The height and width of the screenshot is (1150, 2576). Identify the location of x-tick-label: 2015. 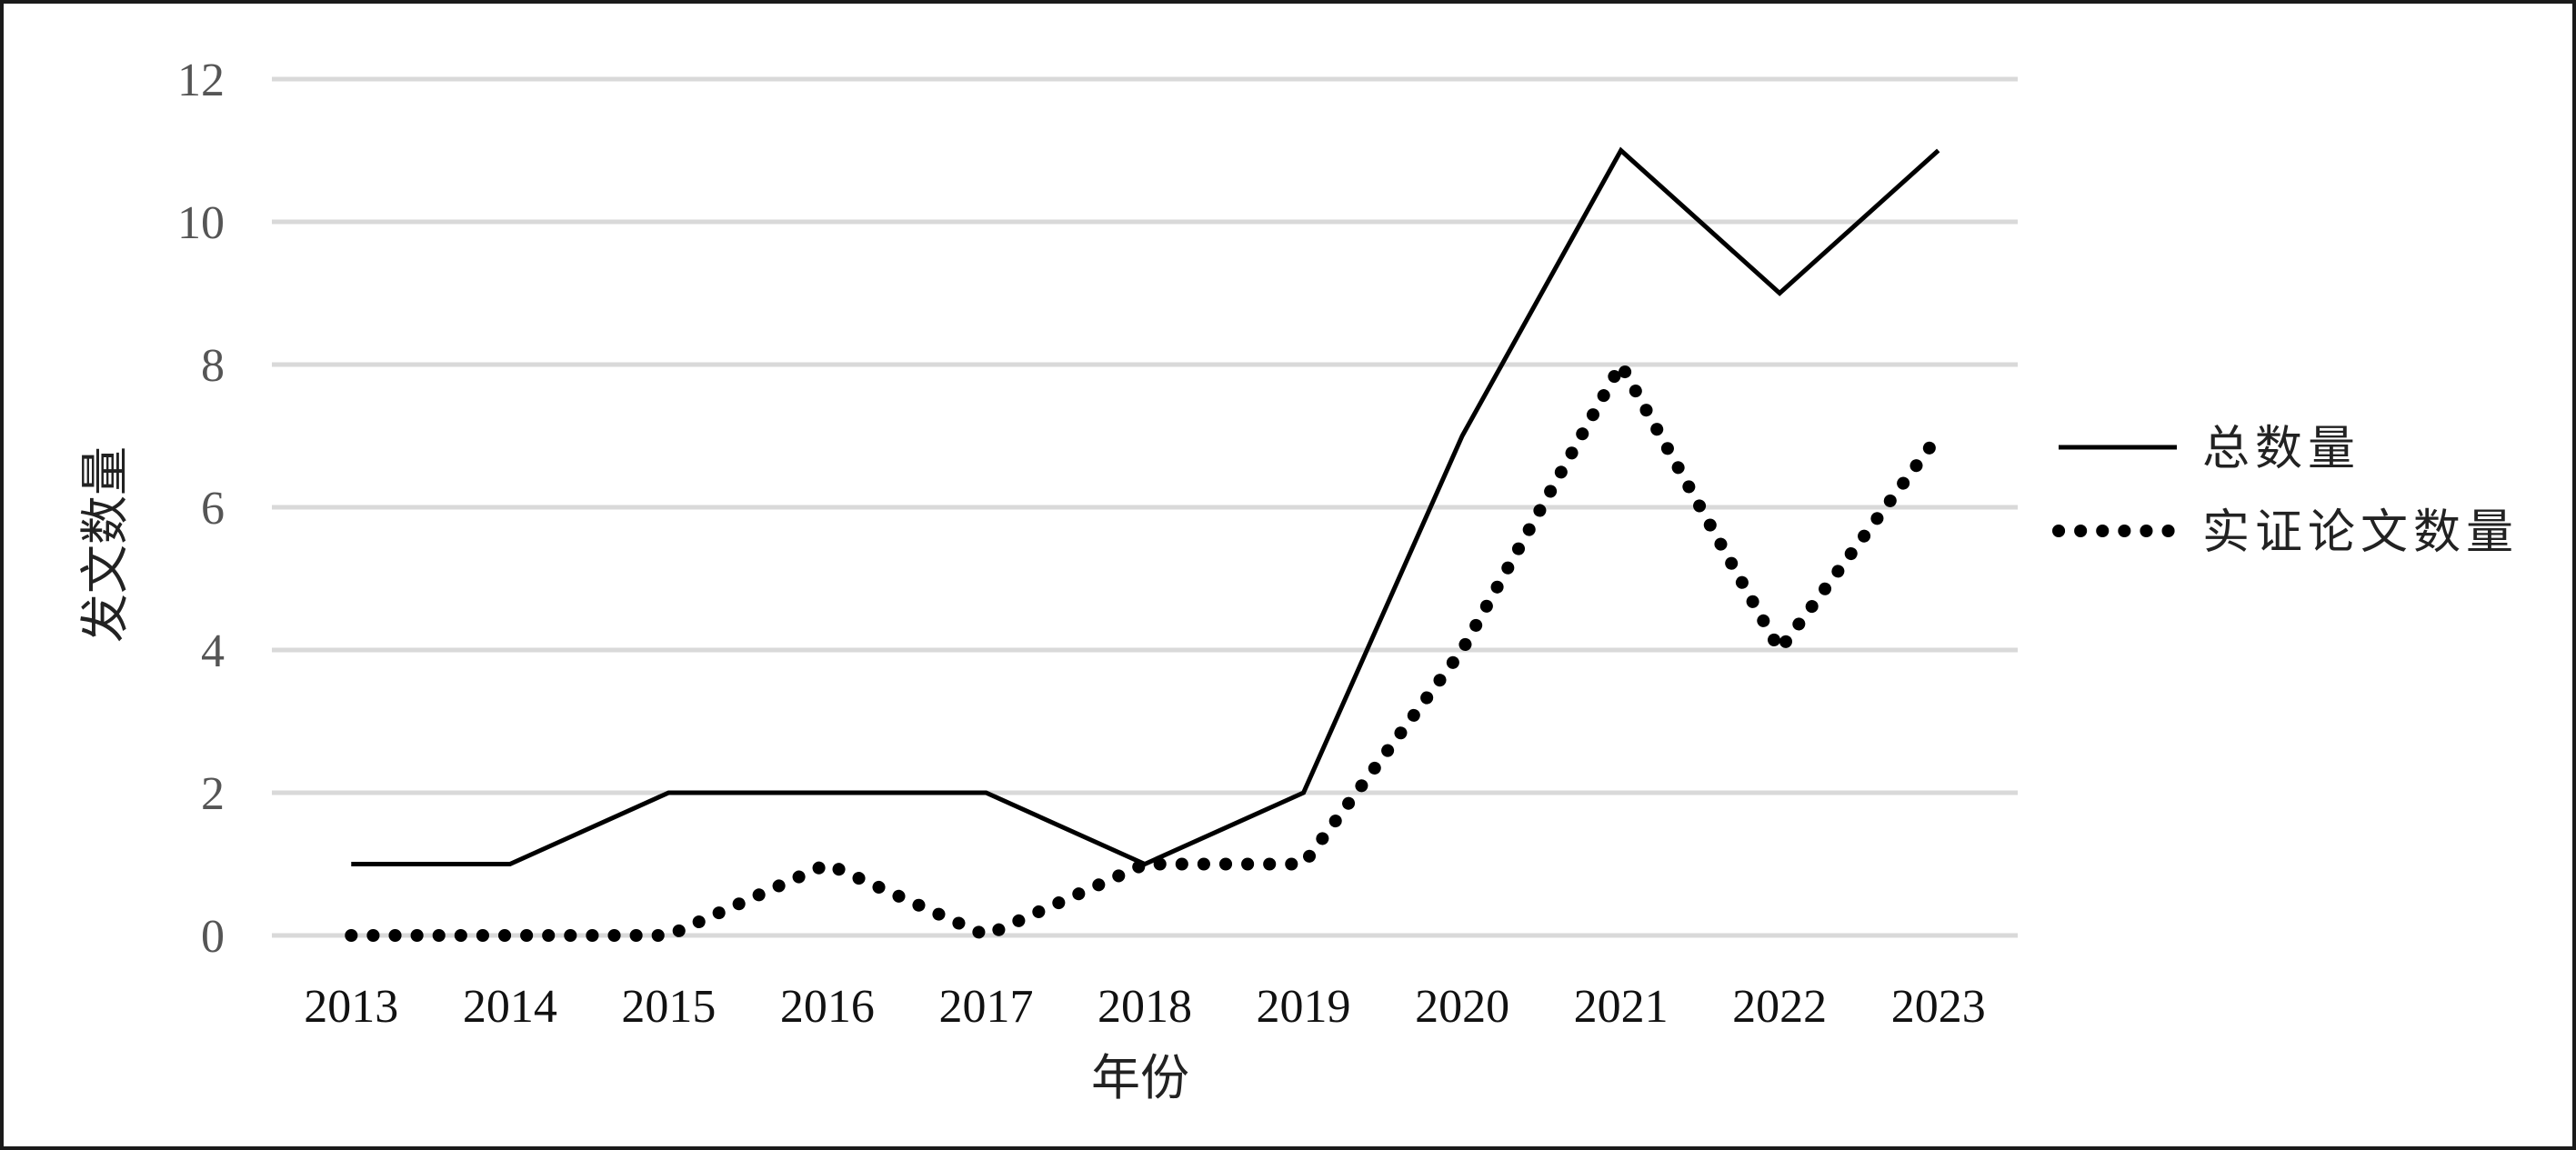
(668, 1007).